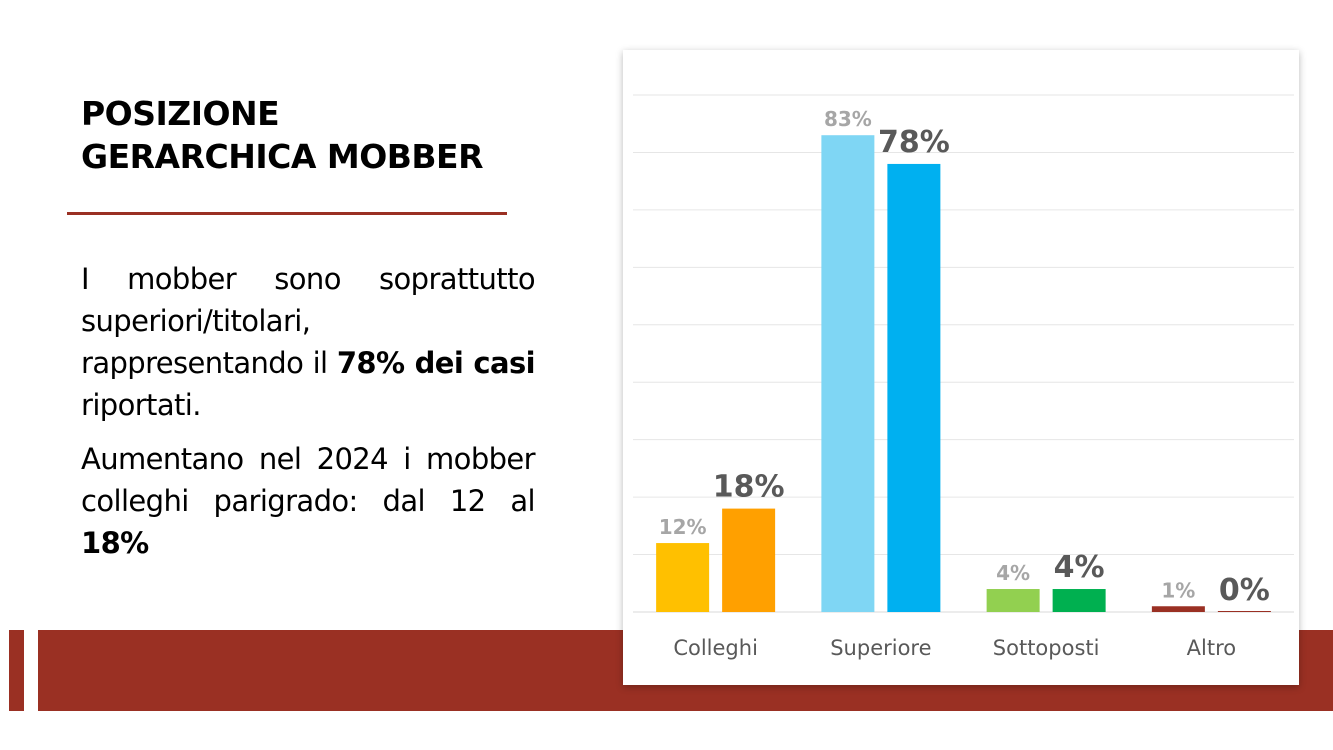  What do you see at coordinates (914, 142) in the screenshot?
I see `data-label-superiore-series-2: 78%` at bounding box center [914, 142].